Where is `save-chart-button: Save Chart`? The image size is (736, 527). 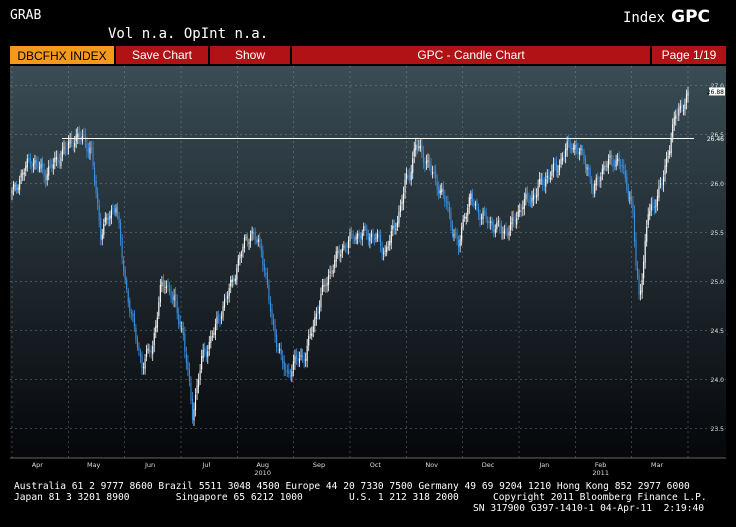
save-chart-button: Save Chart is located at coordinates (162, 55).